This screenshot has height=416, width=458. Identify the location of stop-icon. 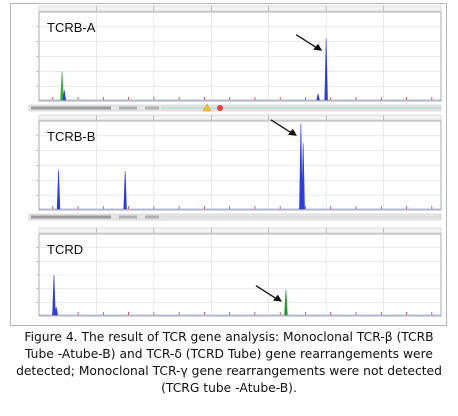
(220, 108).